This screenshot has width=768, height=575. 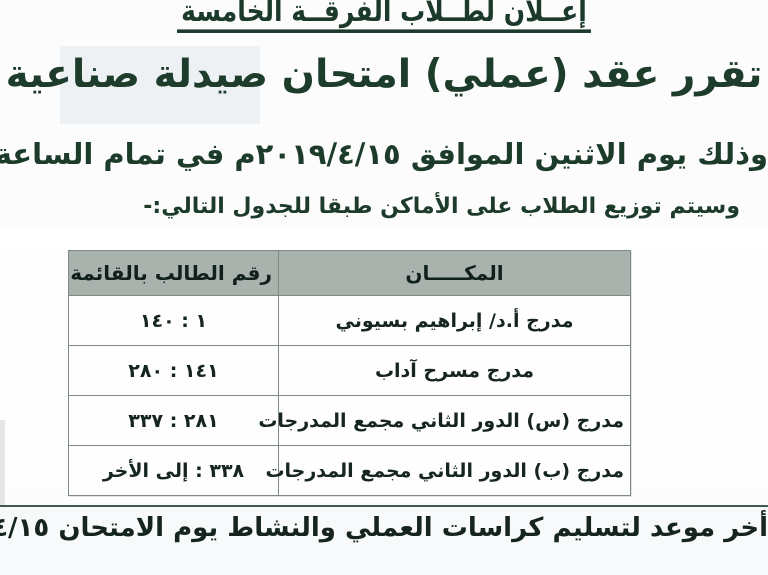 What do you see at coordinates (173, 320) in the screenshot?
I see `cell-student-number: ١ : ١٤٠` at bounding box center [173, 320].